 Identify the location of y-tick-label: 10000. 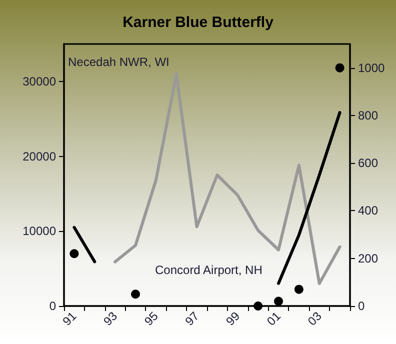
(39, 231).